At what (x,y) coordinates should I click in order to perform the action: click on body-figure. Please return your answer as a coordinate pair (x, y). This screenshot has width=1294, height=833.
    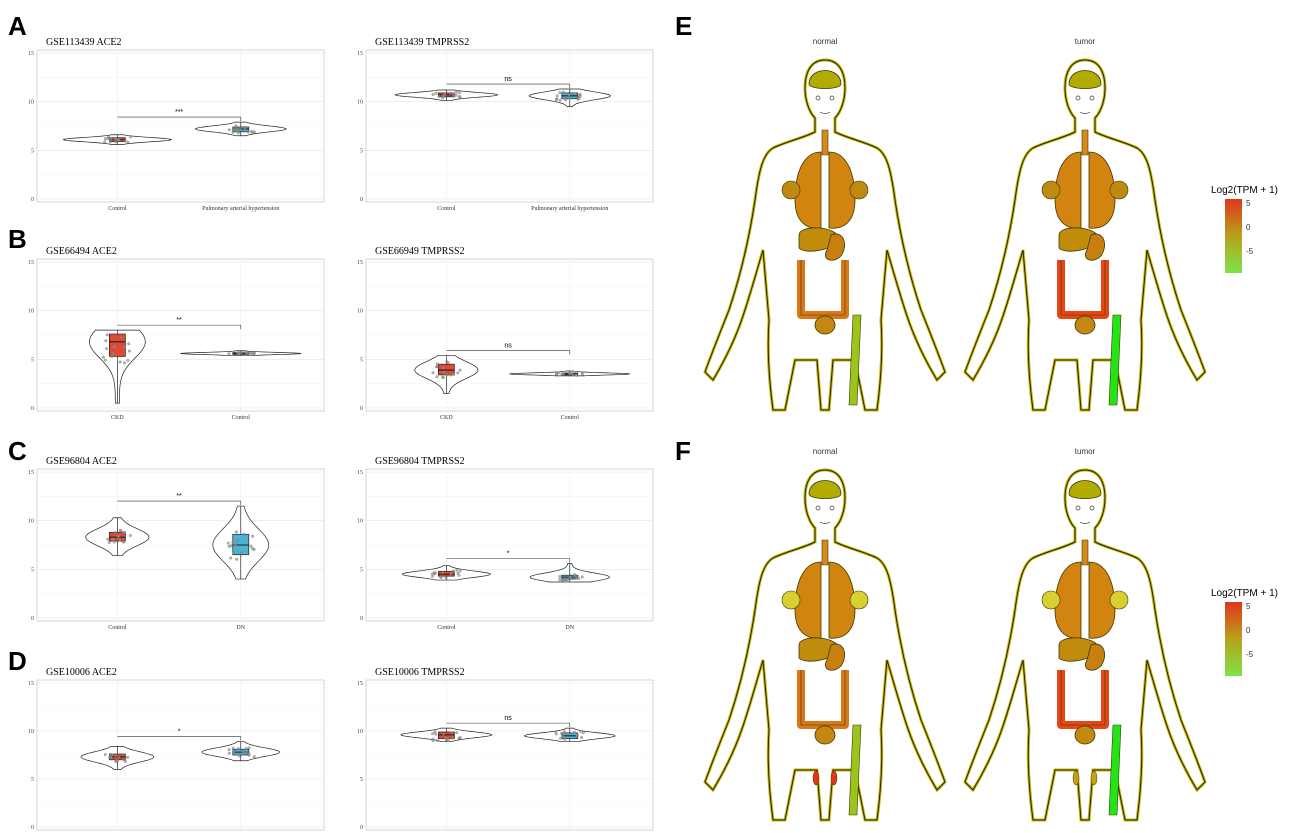
    Looking at the image, I should click on (825, 235).